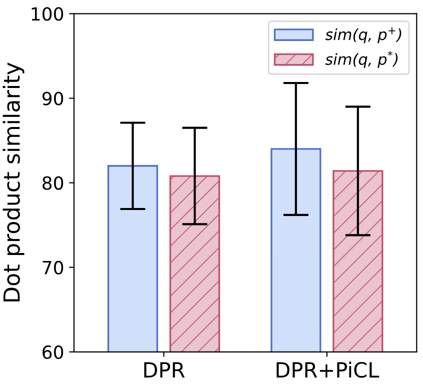 The image size is (423, 391). I want to click on legend-label: sim(q, p$^{*}$), so click(361, 59).